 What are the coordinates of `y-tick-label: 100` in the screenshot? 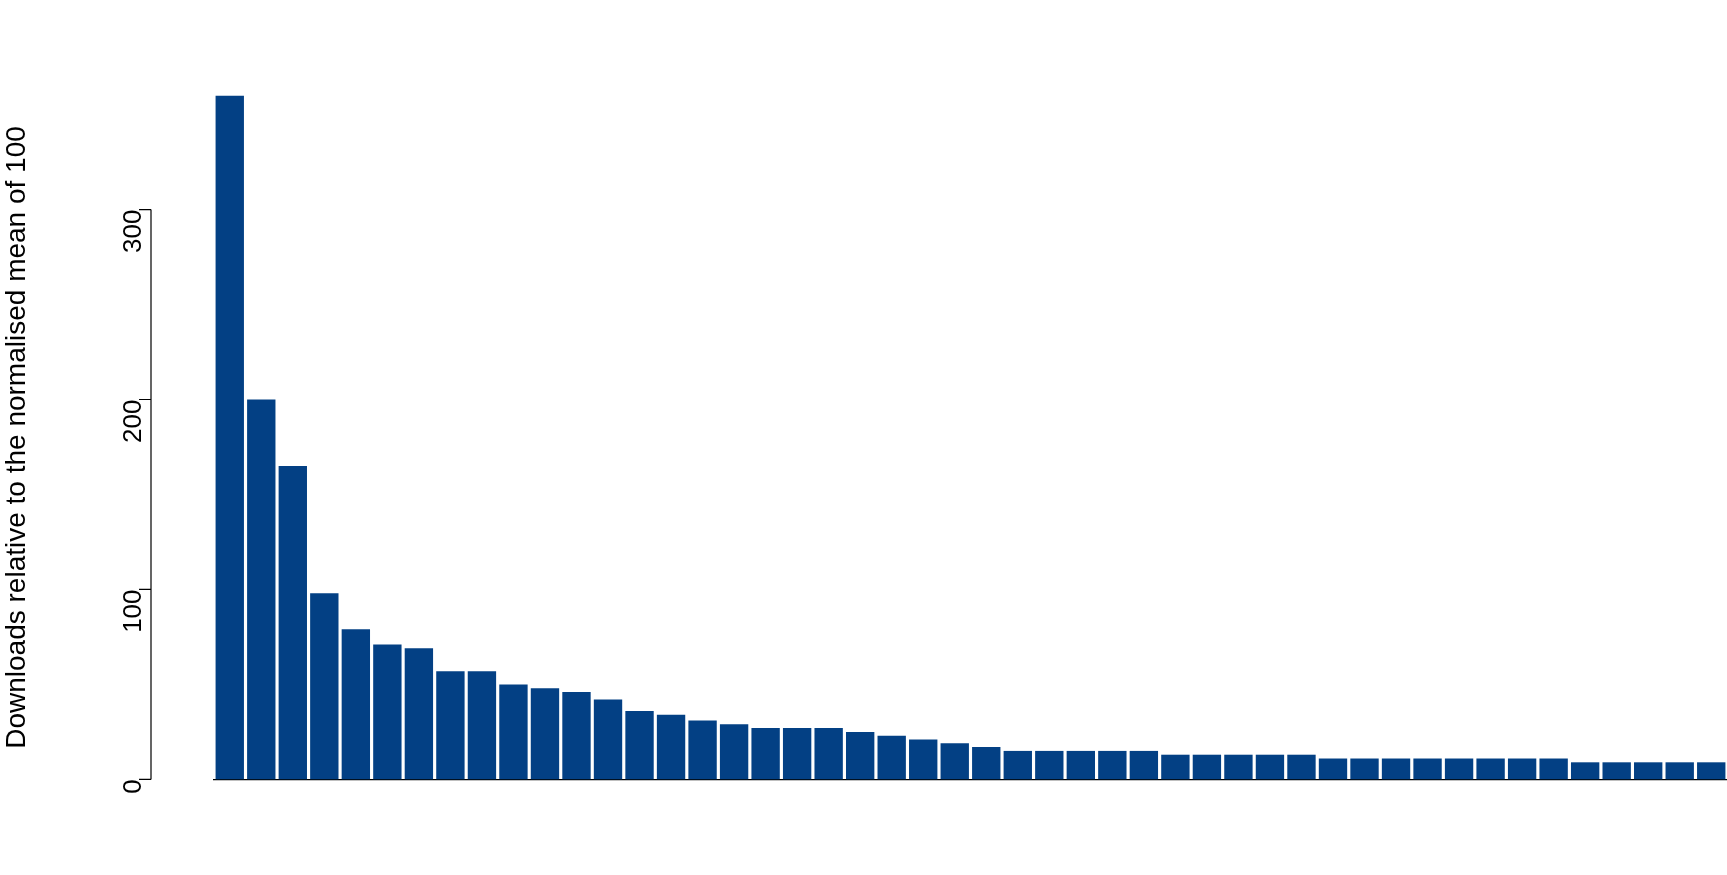 It's located at (132, 611).